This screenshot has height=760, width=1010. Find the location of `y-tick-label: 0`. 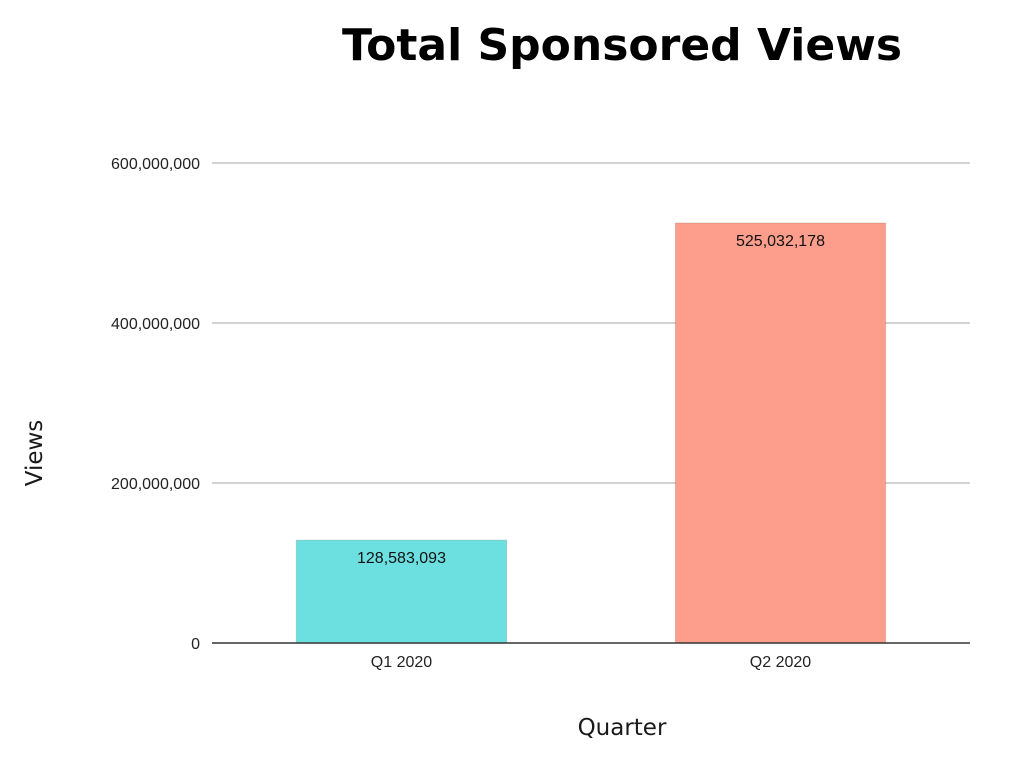

y-tick-label: 0 is located at coordinates (195, 644).